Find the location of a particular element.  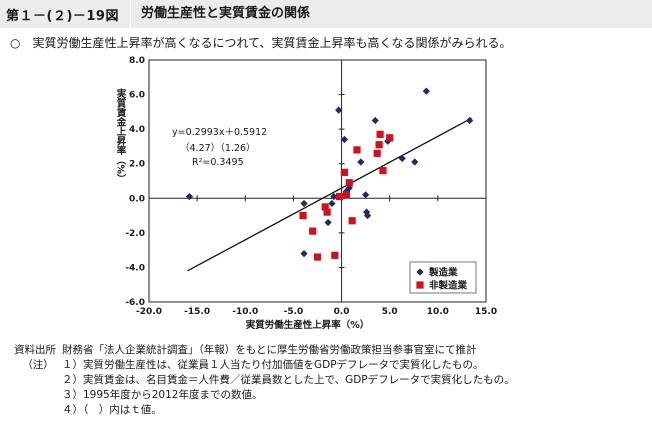

y-axis-title: 実質賃金上昇率（%） is located at coordinates (121, 136).